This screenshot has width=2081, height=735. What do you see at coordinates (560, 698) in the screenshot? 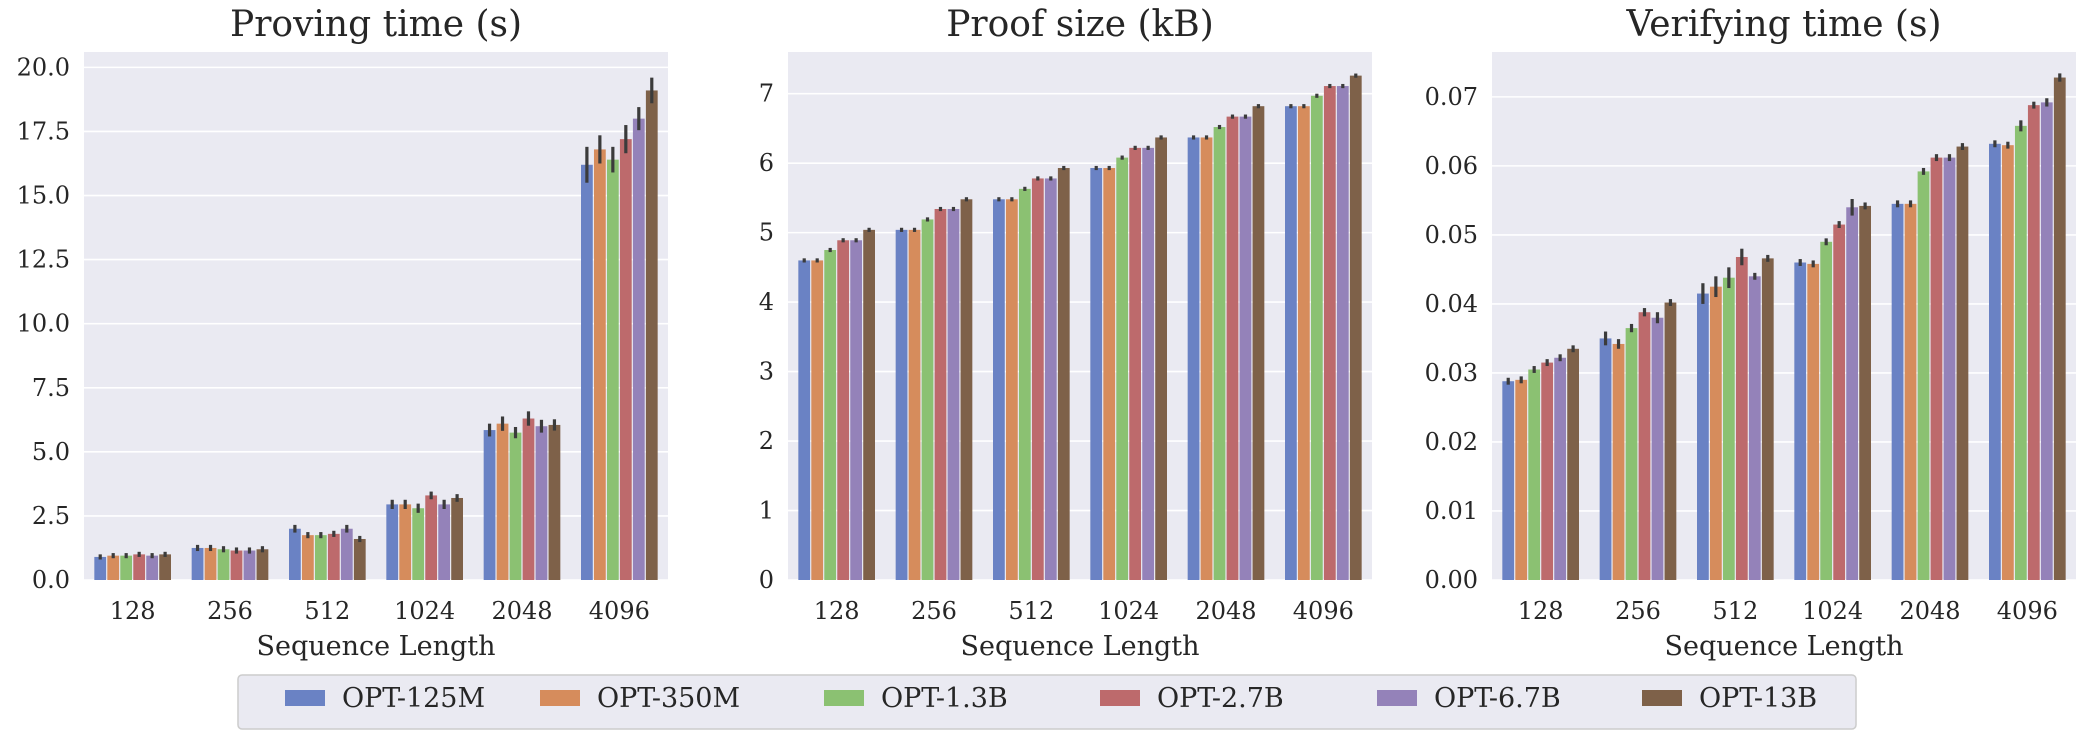
I see `legend-swatch` at bounding box center [560, 698].